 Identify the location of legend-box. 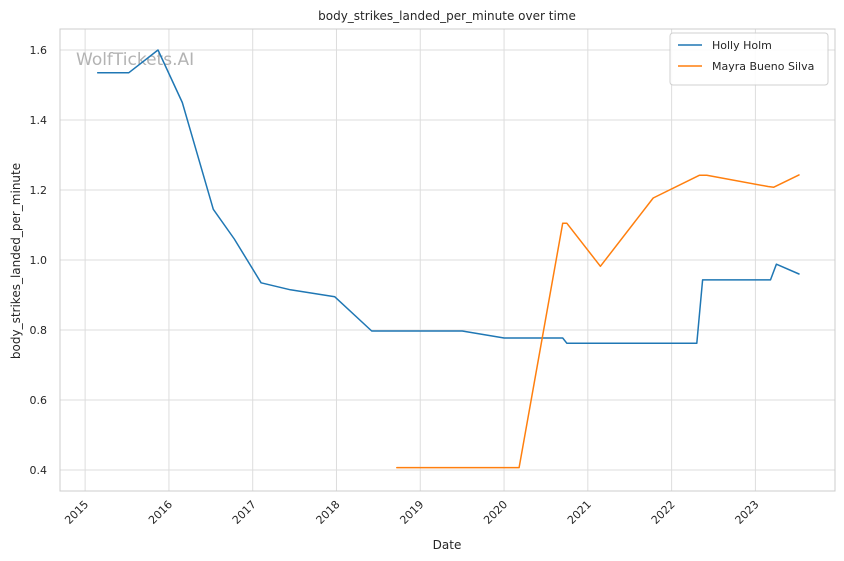
(749, 59).